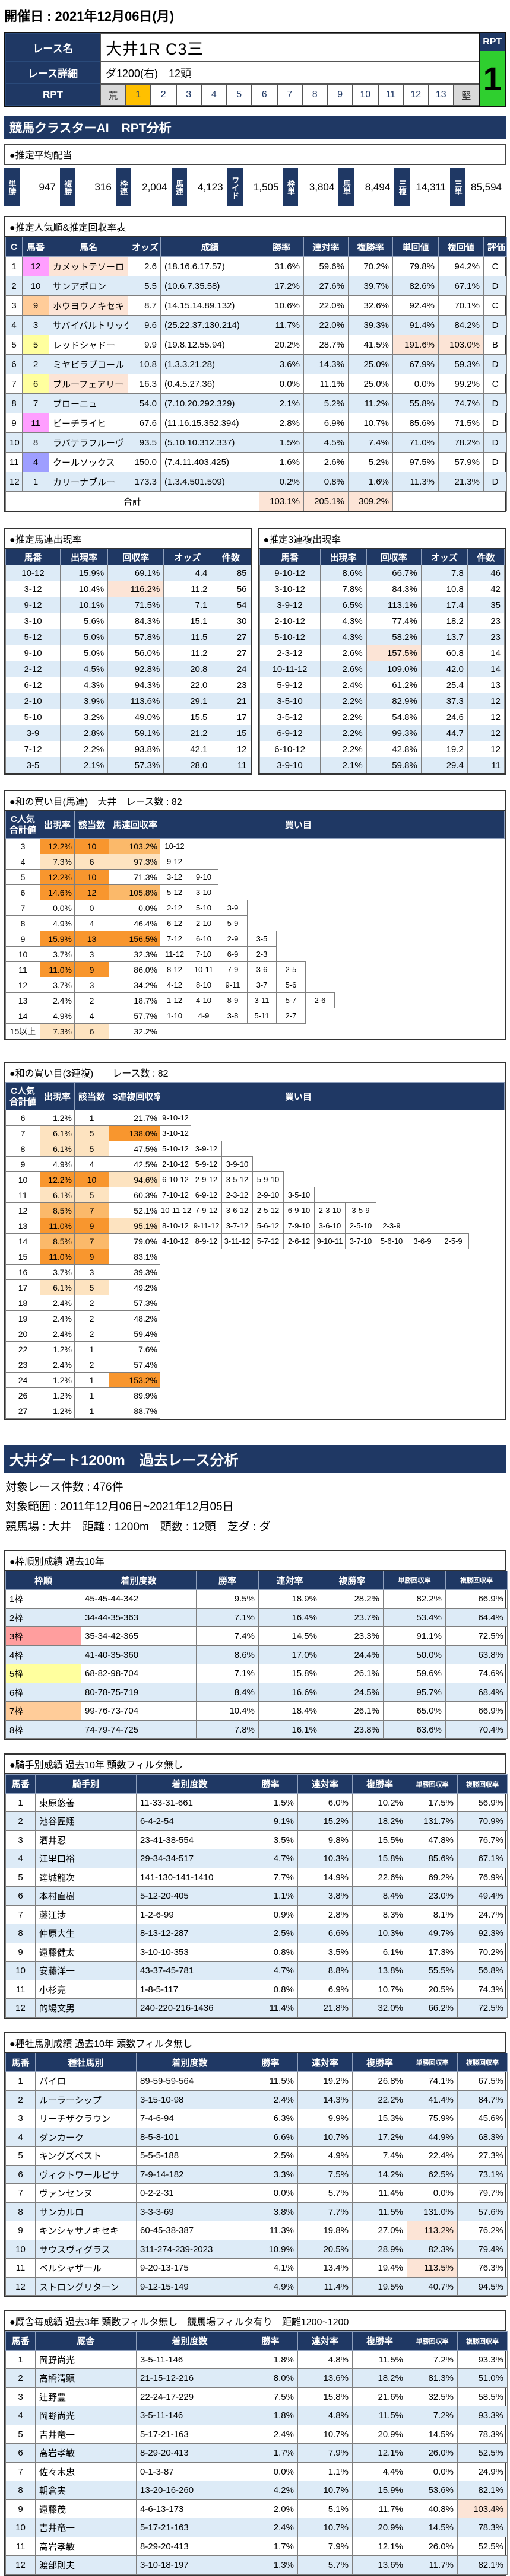 The width and height of the screenshot is (510, 2576). What do you see at coordinates (365, 95) in the screenshot?
I see `rpt-scale-cell: 10` at bounding box center [365, 95].